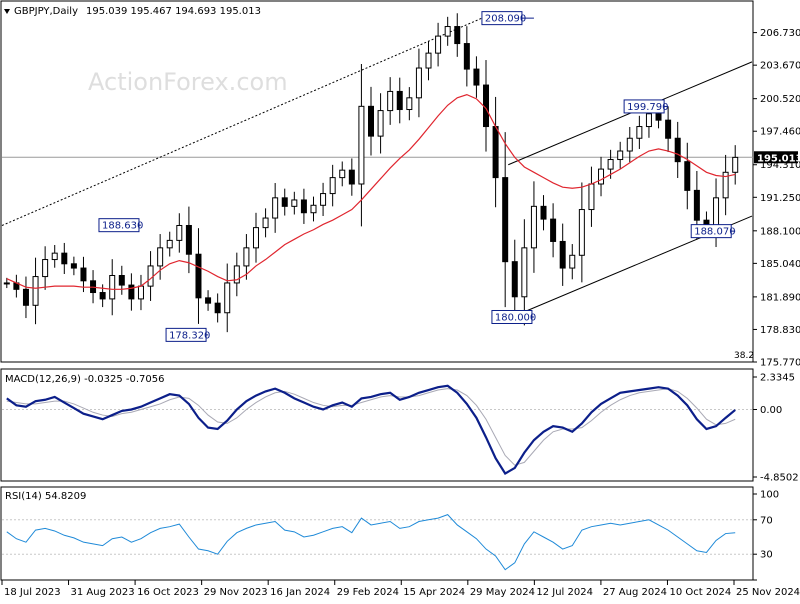 The height and width of the screenshot is (604, 800). What do you see at coordinates (780, 264) in the screenshot?
I see `price-tick-label: 185.040` at bounding box center [780, 264].